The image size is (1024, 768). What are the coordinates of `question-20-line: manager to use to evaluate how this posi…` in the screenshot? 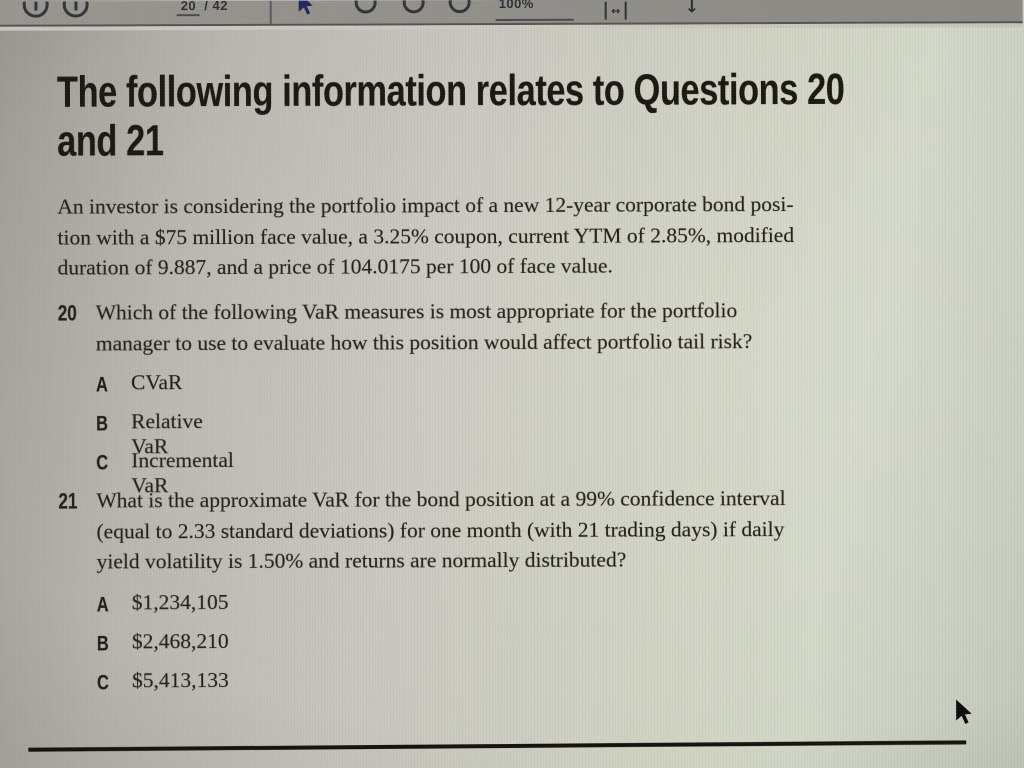 It's located at (424, 341).